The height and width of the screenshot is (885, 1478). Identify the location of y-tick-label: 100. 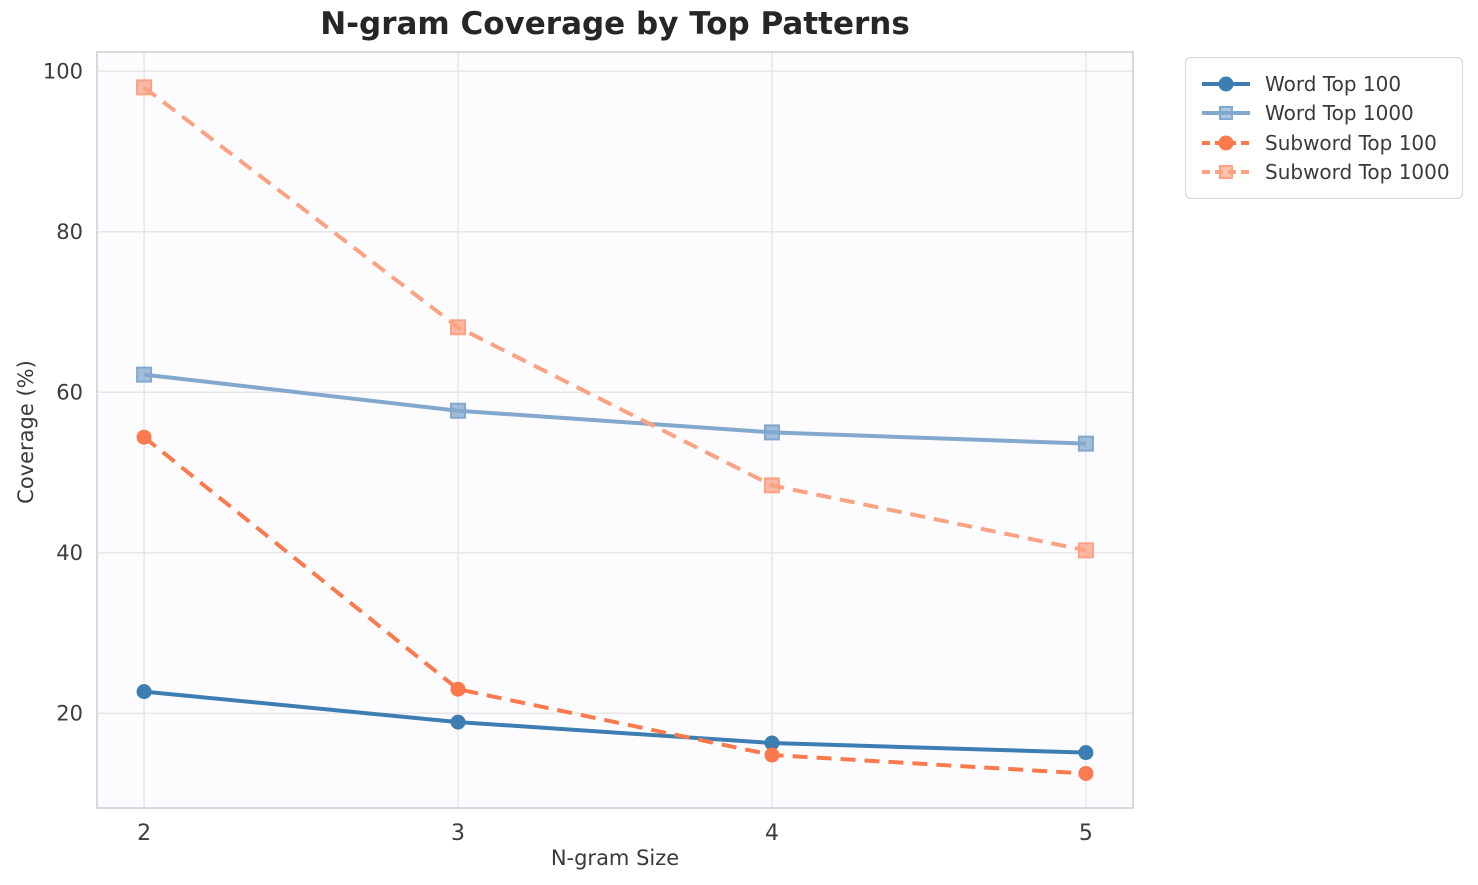
(63, 71).